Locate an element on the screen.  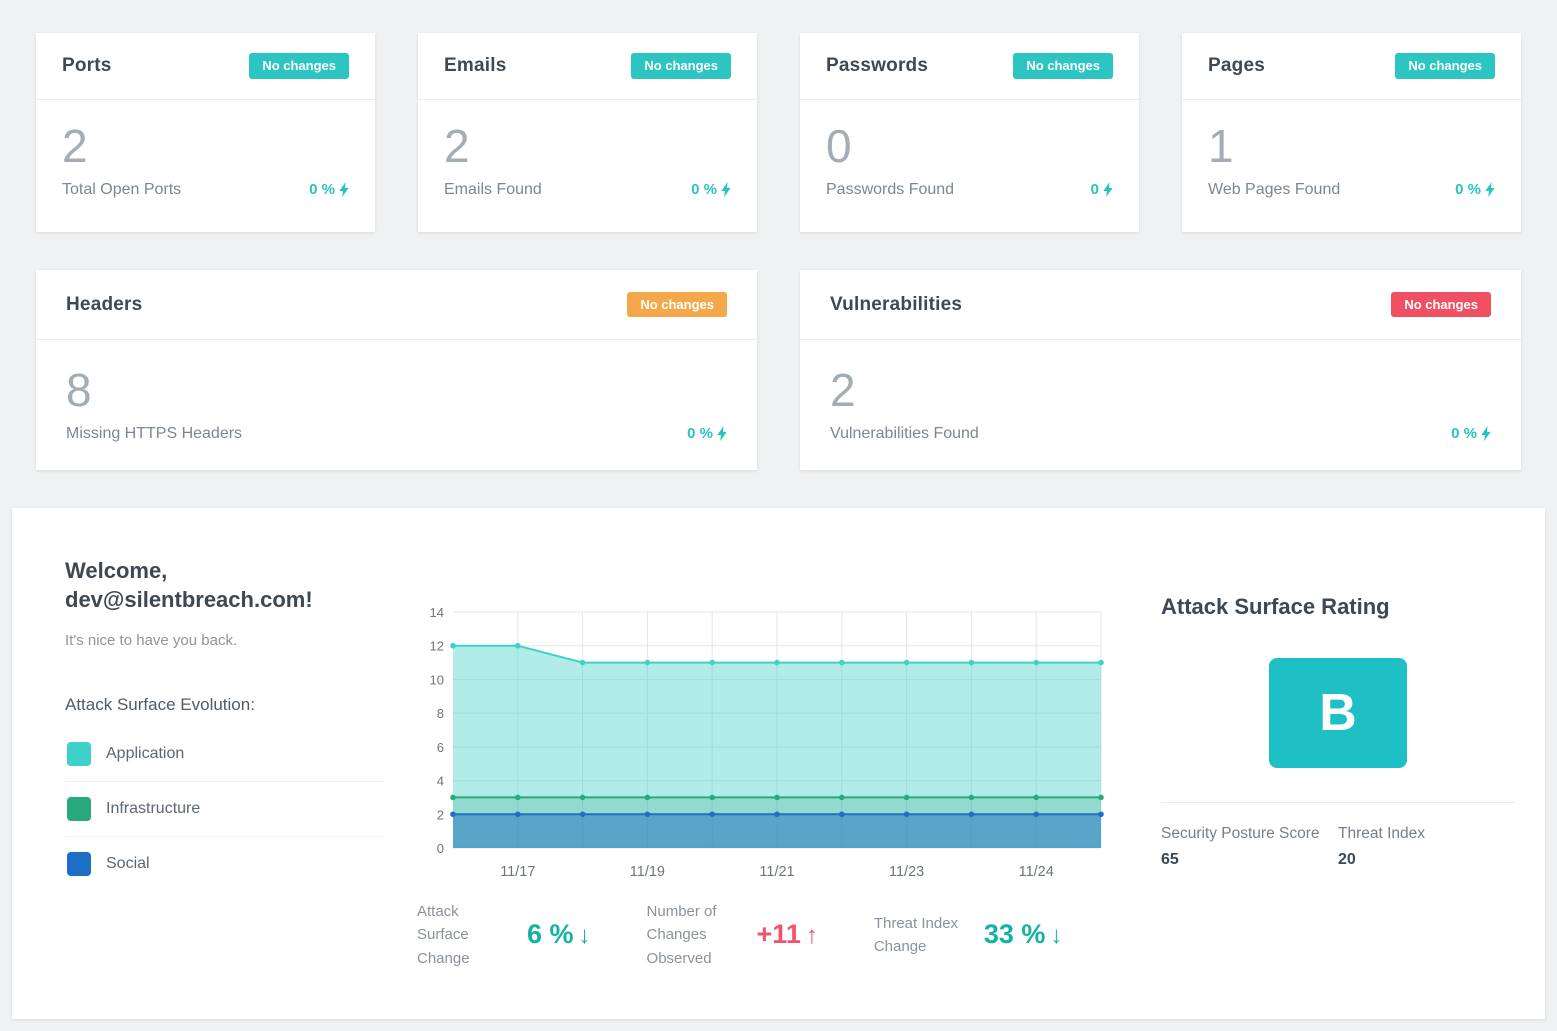
welcome-line2: dev@silentbreach.com! is located at coordinates (189, 600).